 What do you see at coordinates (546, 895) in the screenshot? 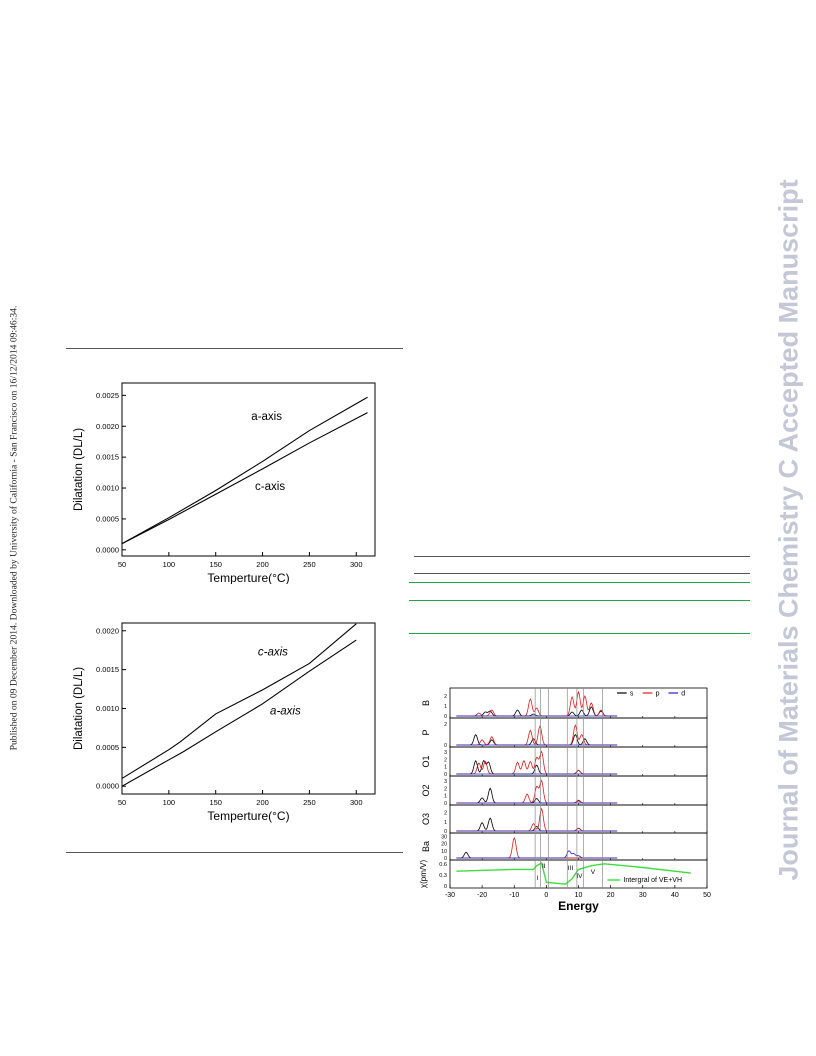
I see `x-tick-label: 0` at bounding box center [546, 895].